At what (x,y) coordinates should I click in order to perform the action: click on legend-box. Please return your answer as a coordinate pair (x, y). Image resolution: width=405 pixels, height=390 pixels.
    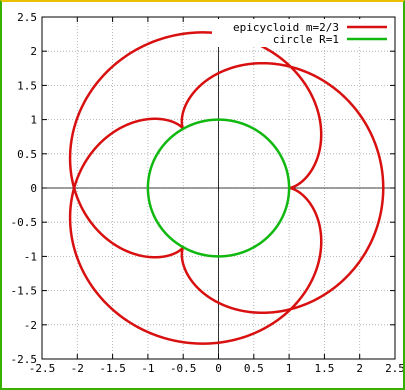
    Looking at the image, I should click on (301, 33).